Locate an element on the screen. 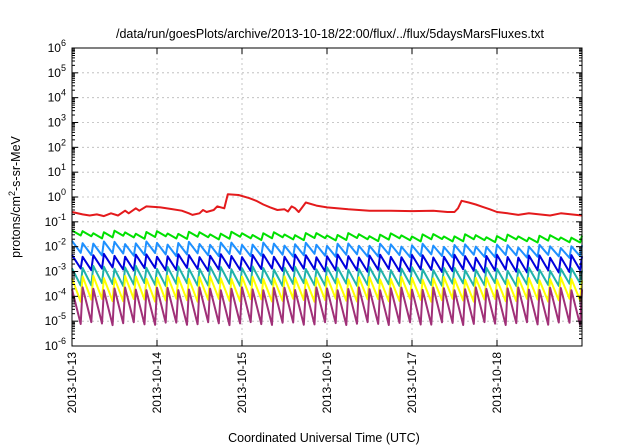 The width and height of the screenshot is (640, 448). y-tick-label-exponent: 4 is located at coordinates (63, 93).